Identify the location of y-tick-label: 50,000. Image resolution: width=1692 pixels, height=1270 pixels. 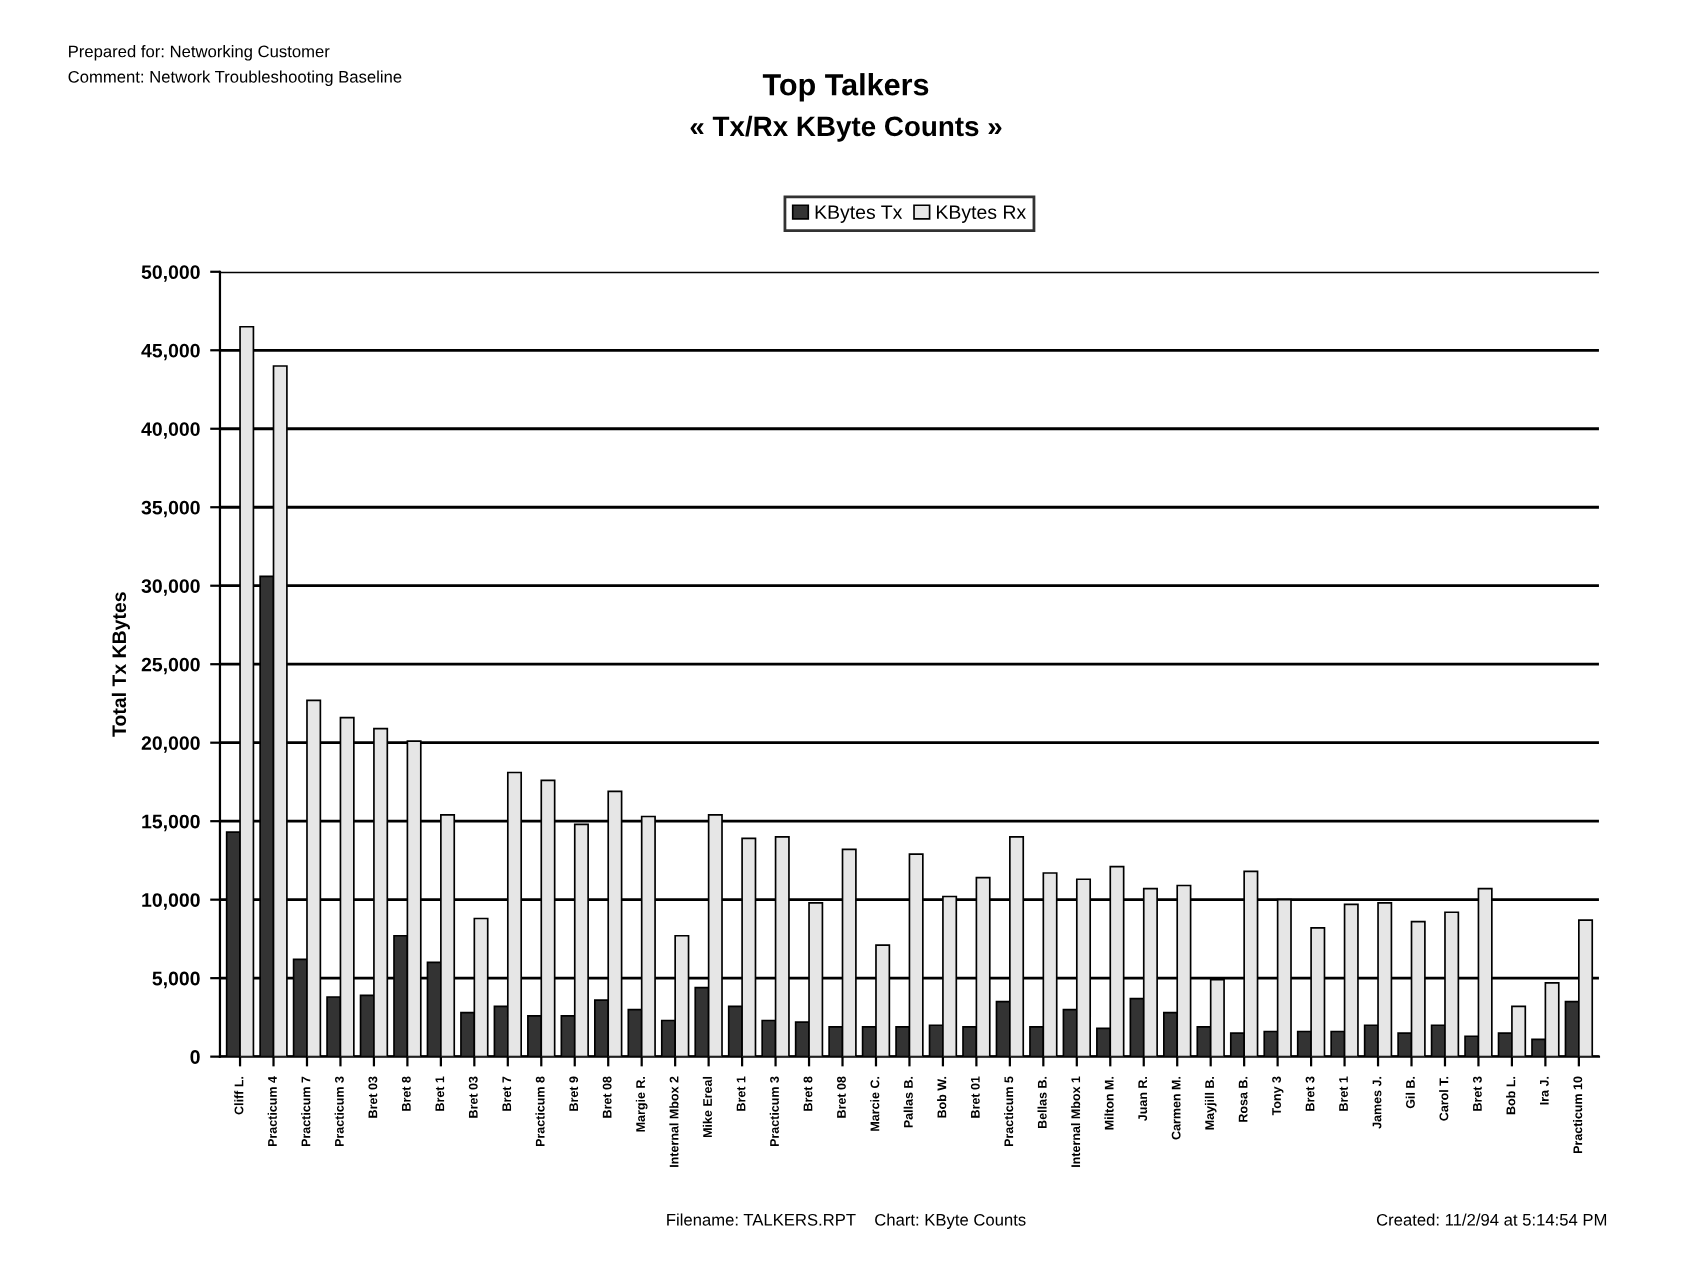
(170, 273).